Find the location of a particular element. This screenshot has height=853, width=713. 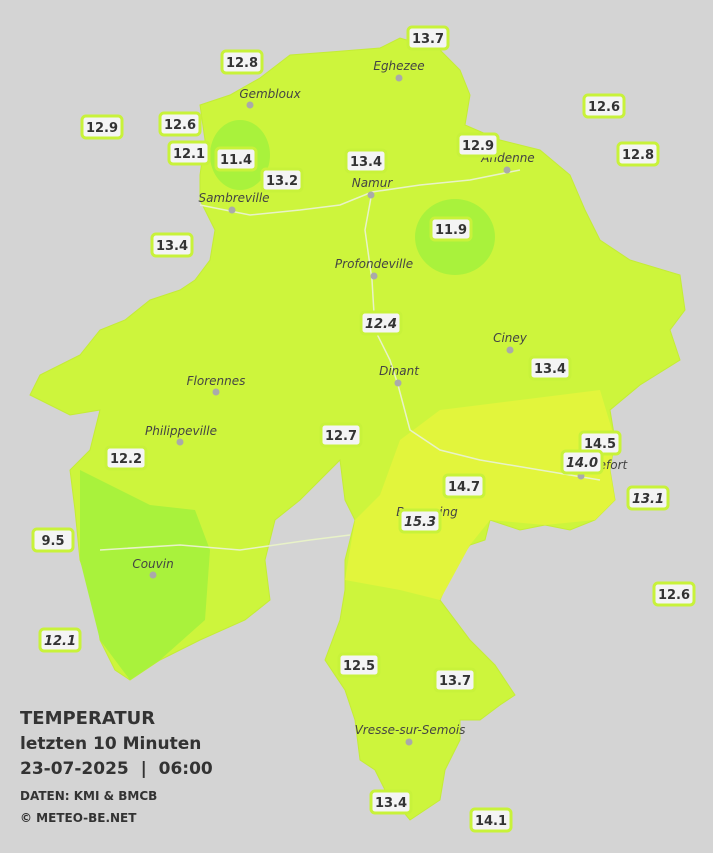

datetime: 23-07-2025 | 06:00 is located at coordinates (116, 769).